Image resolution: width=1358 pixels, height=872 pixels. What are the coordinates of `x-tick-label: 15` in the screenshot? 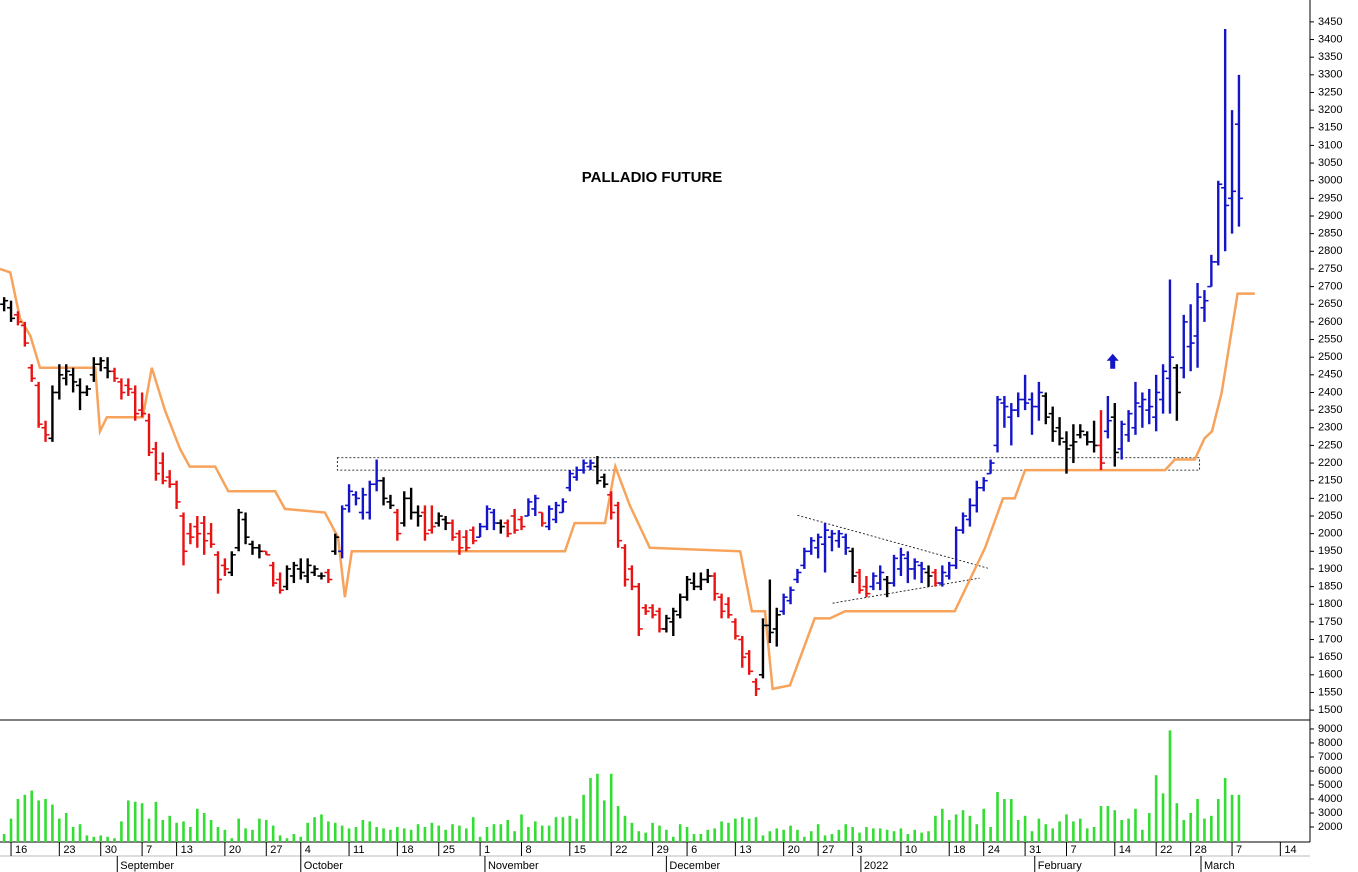 It's located at (580, 850).